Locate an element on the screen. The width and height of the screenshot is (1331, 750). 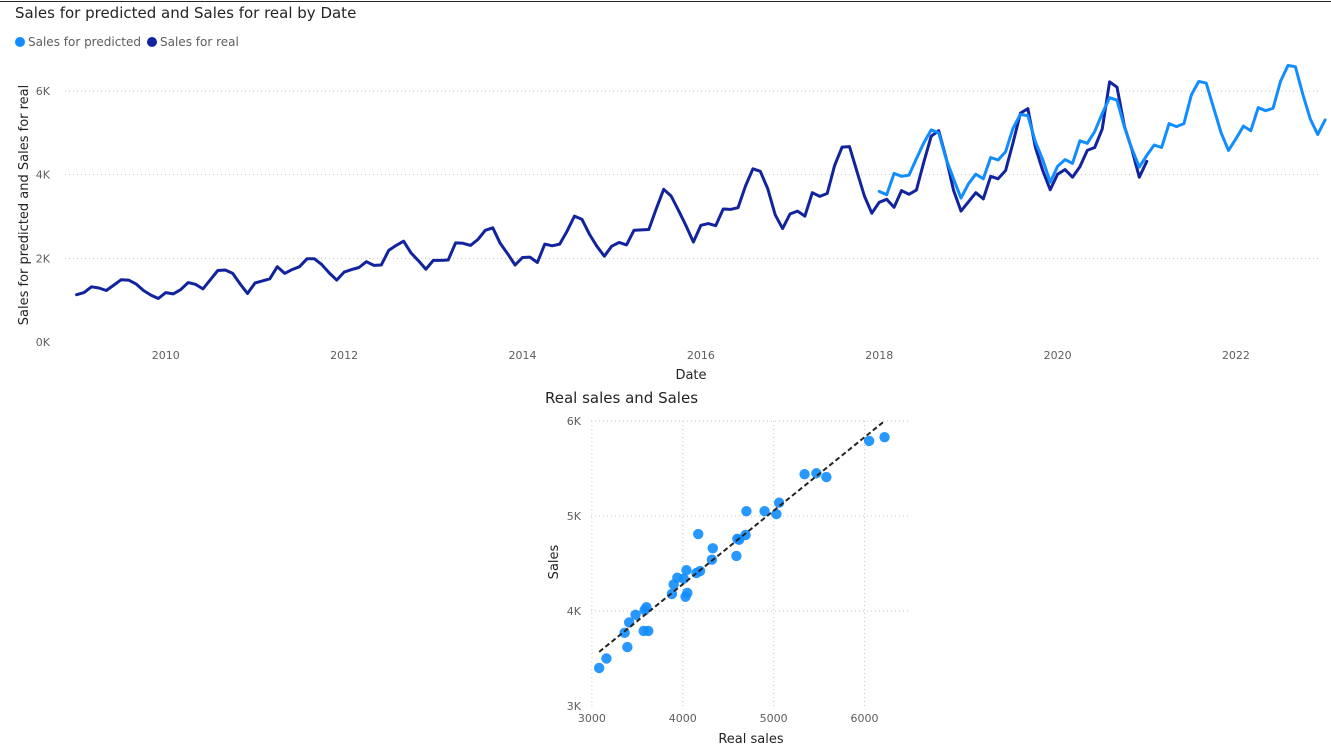
line-x-tick-label: 2010 is located at coordinates (166, 355).